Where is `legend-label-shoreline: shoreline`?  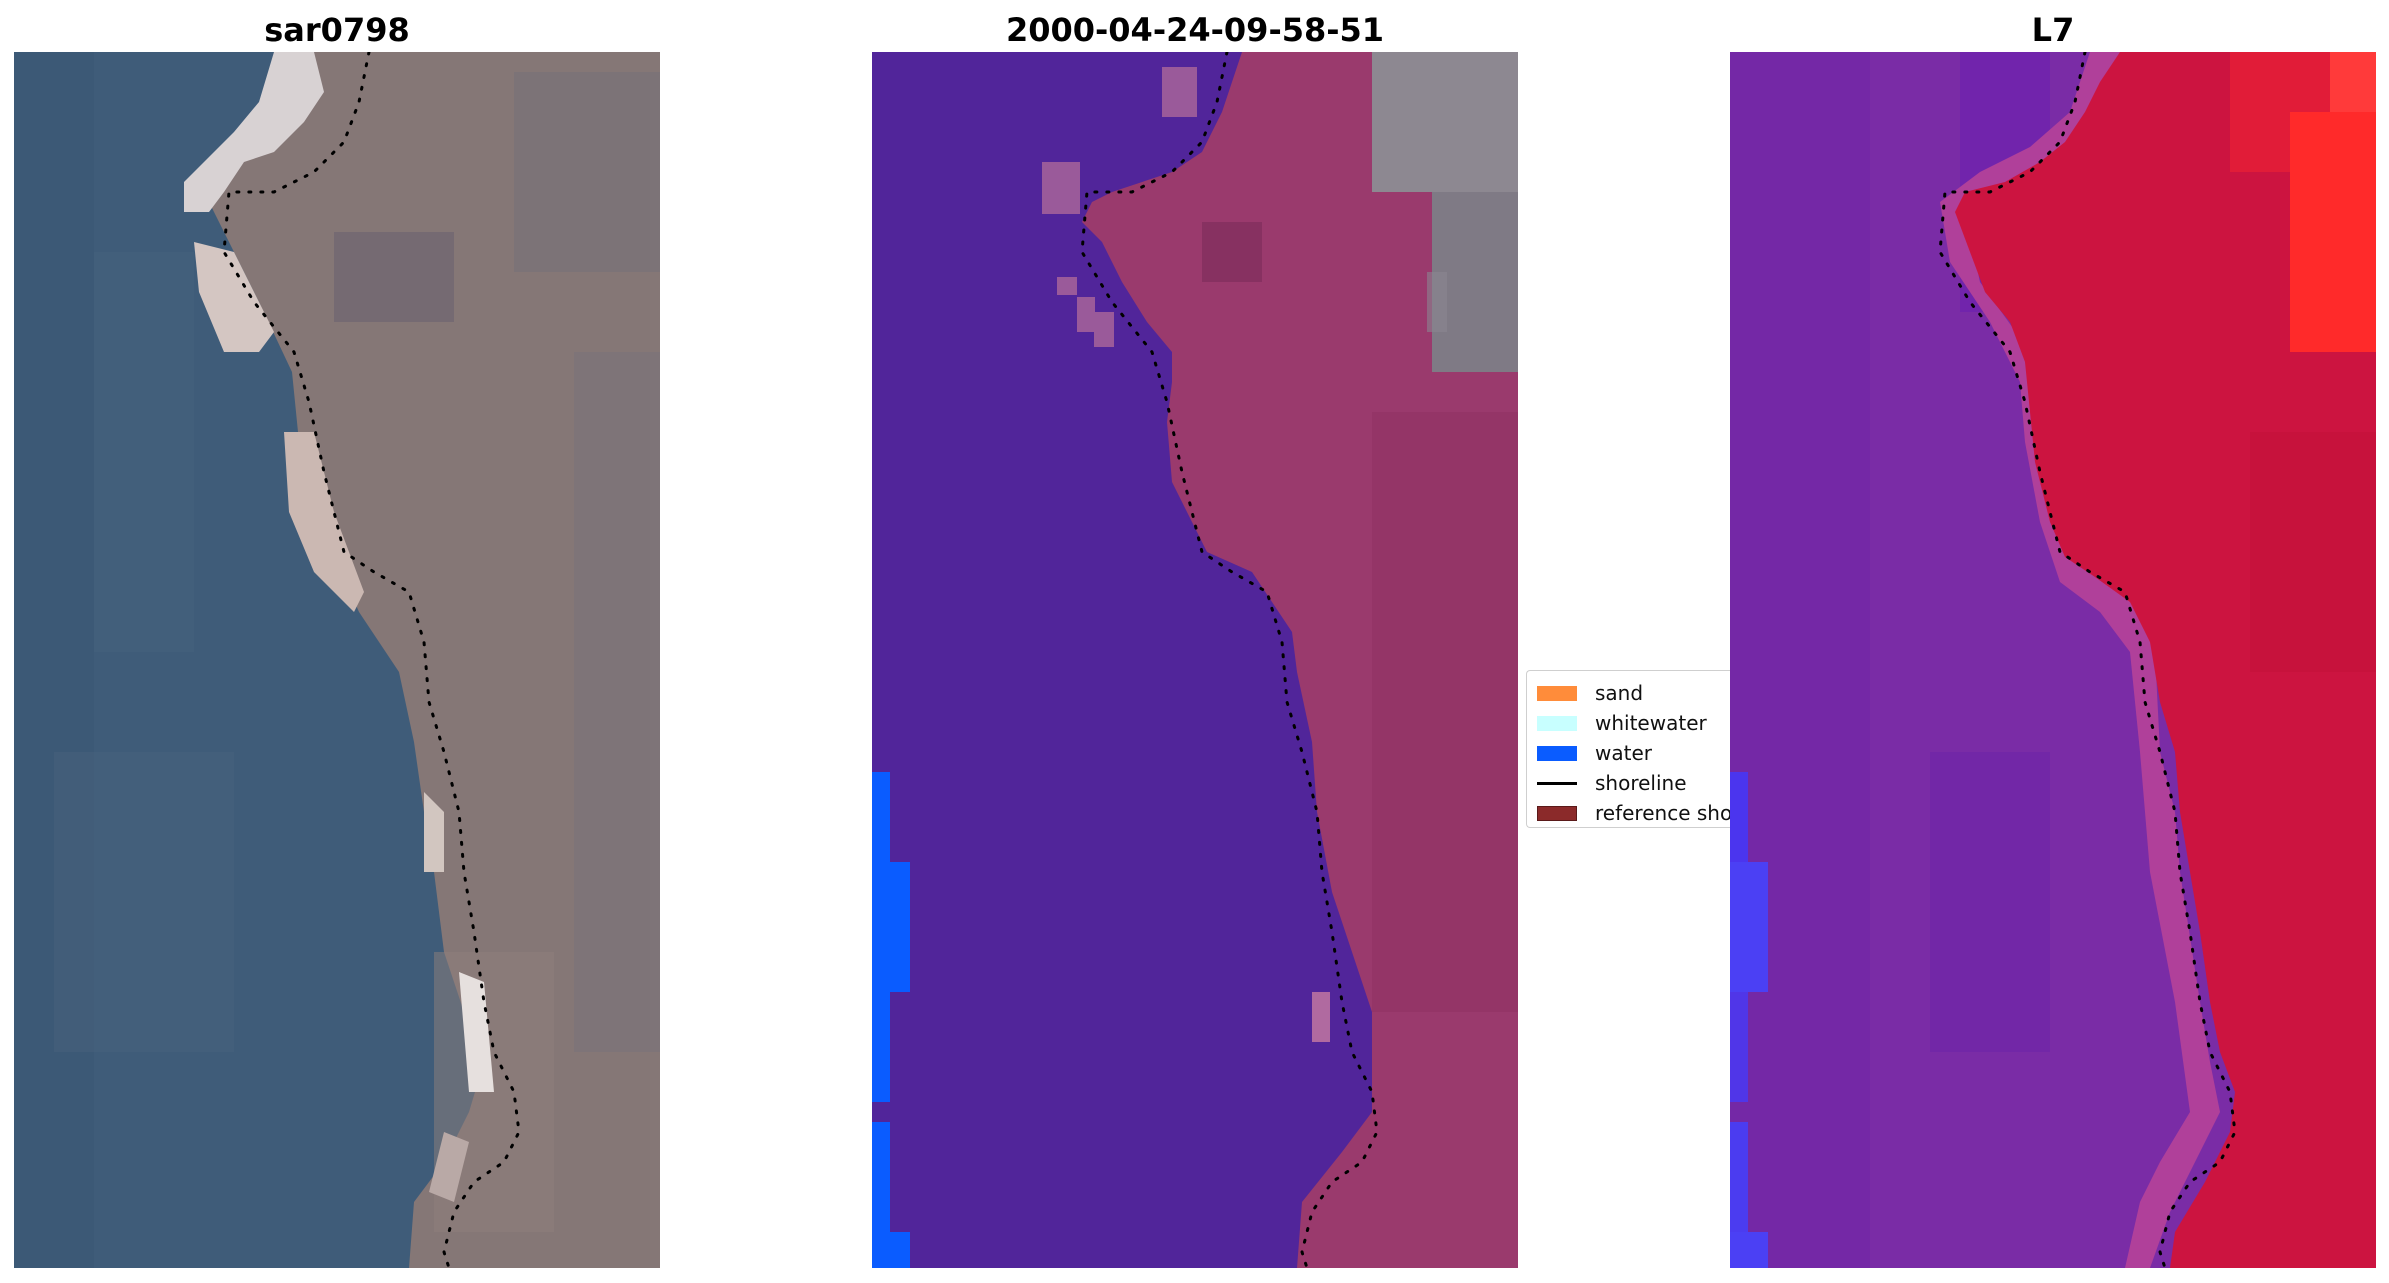
legend-label-shoreline: shoreline is located at coordinates (1641, 783).